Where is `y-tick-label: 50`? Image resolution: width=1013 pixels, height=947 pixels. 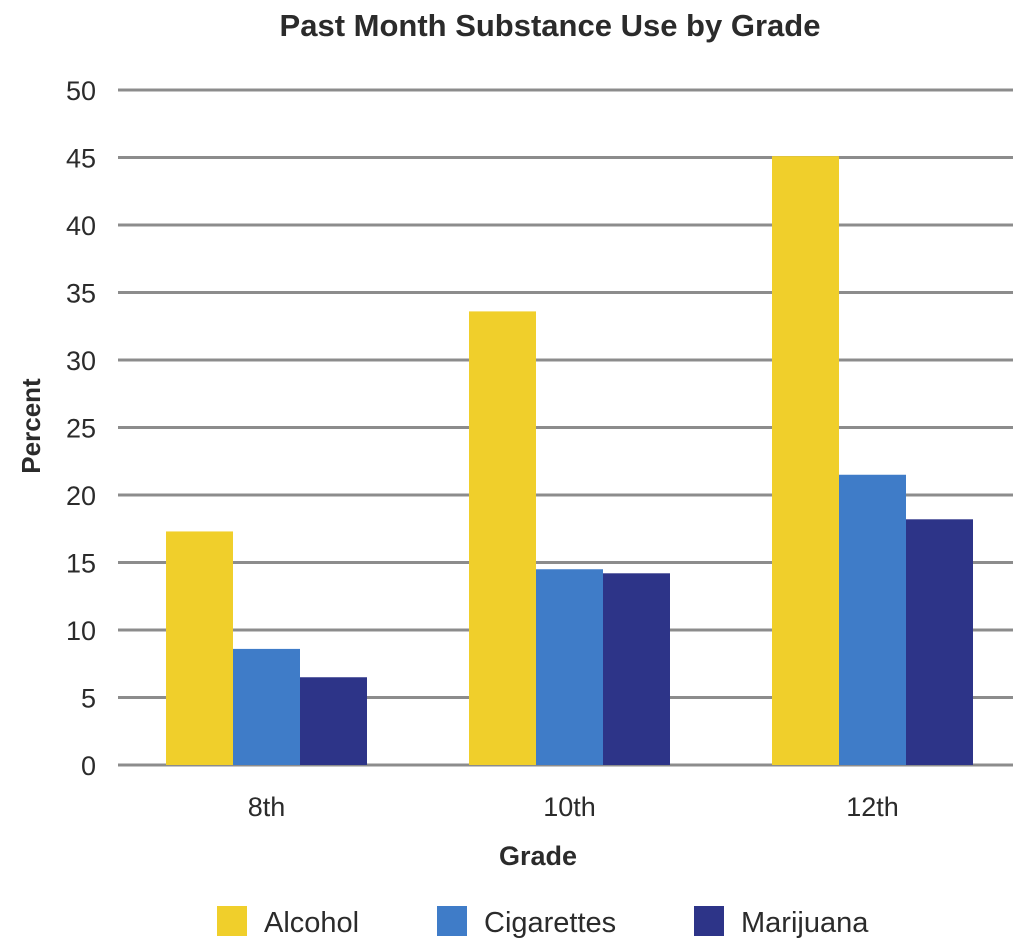 y-tick-label: 50 is located at coordinates (81, 91).